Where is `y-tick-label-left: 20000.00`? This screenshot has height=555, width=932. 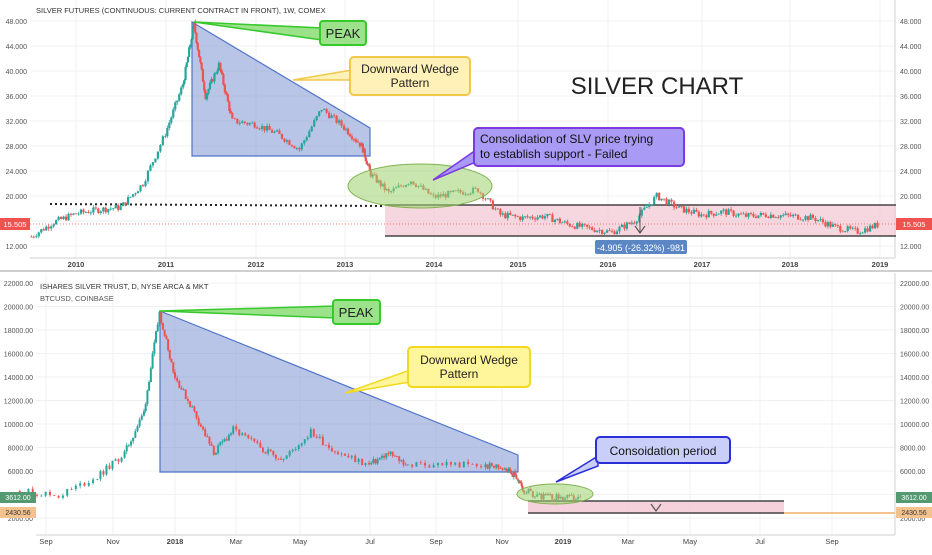 y-tick-label-left: 20000.00 is located at coordinates (18, 308).